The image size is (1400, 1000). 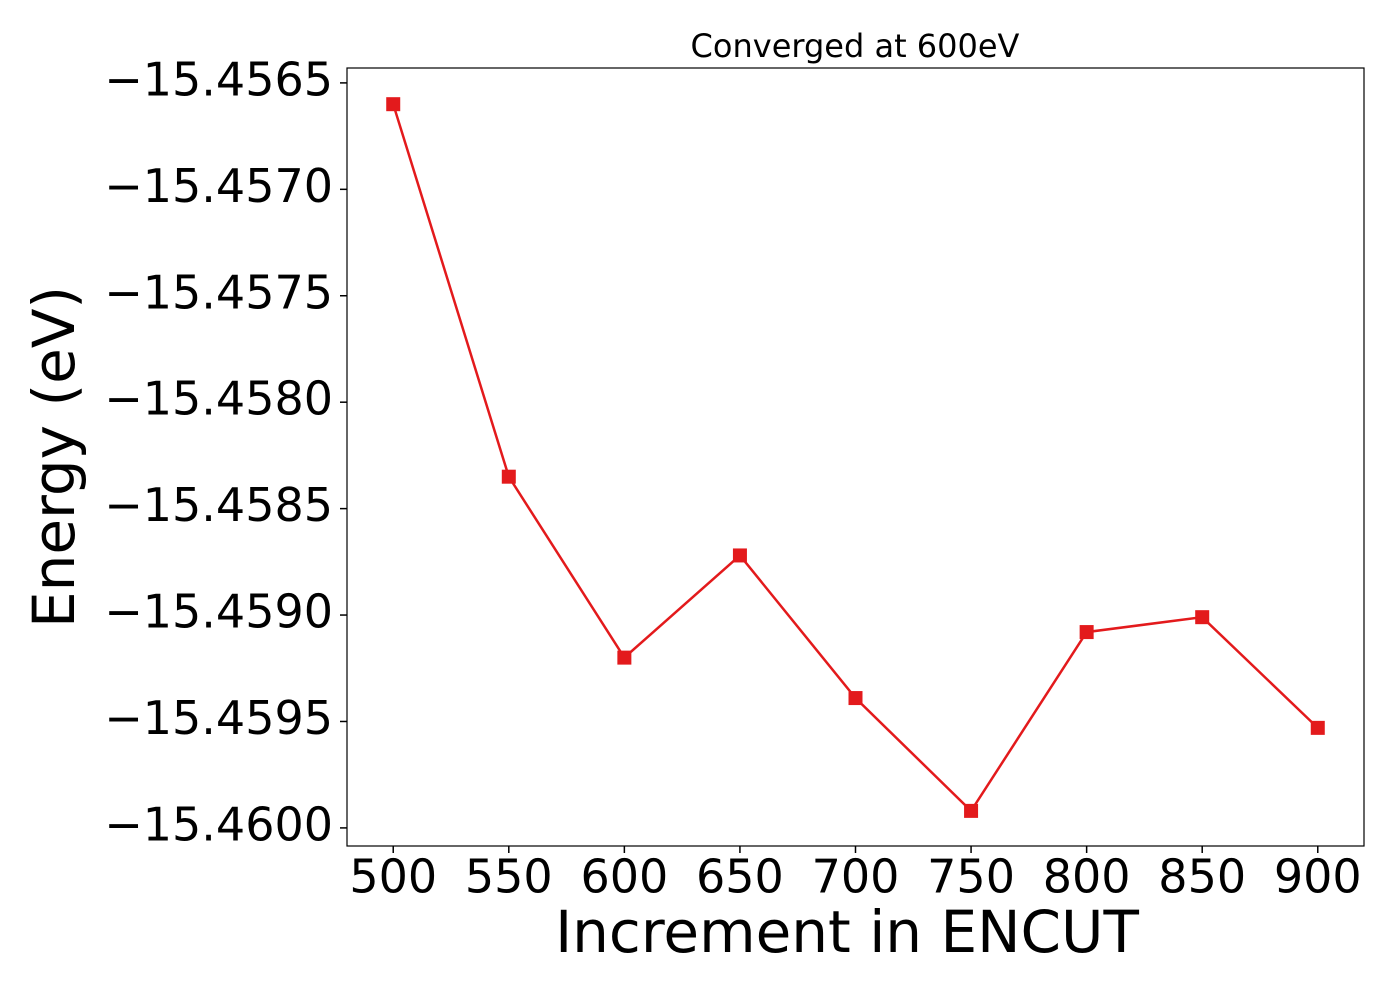 I want to click on y-tick-label: −15.4590, so click(x=218, y=612).